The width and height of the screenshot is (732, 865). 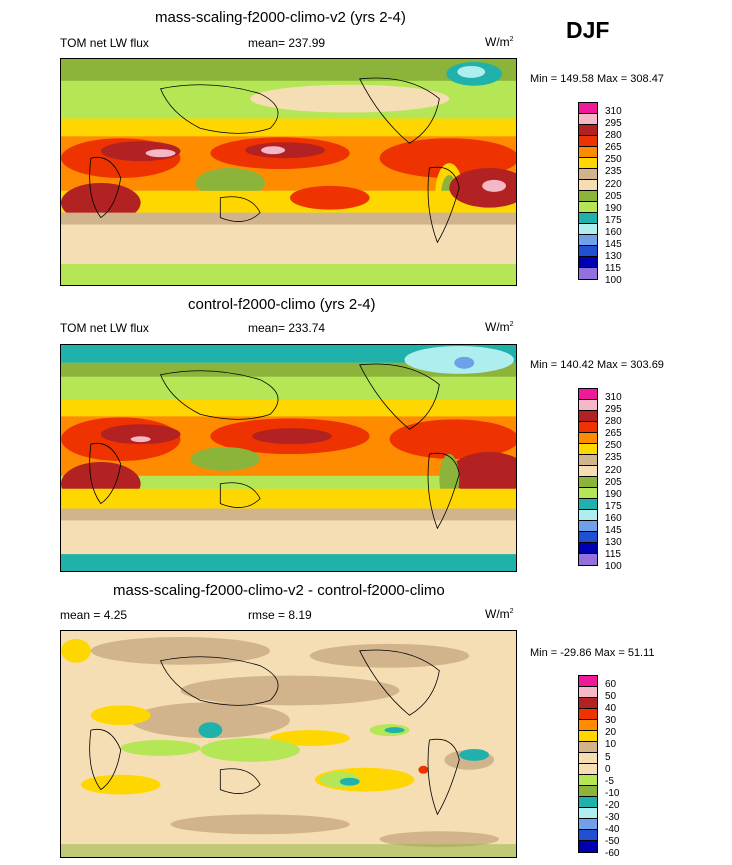 What do you see at coordinates (612, 842) in the screenshot?
I see `colorbar-tick-label: -50` at bounding box center [612, 842].